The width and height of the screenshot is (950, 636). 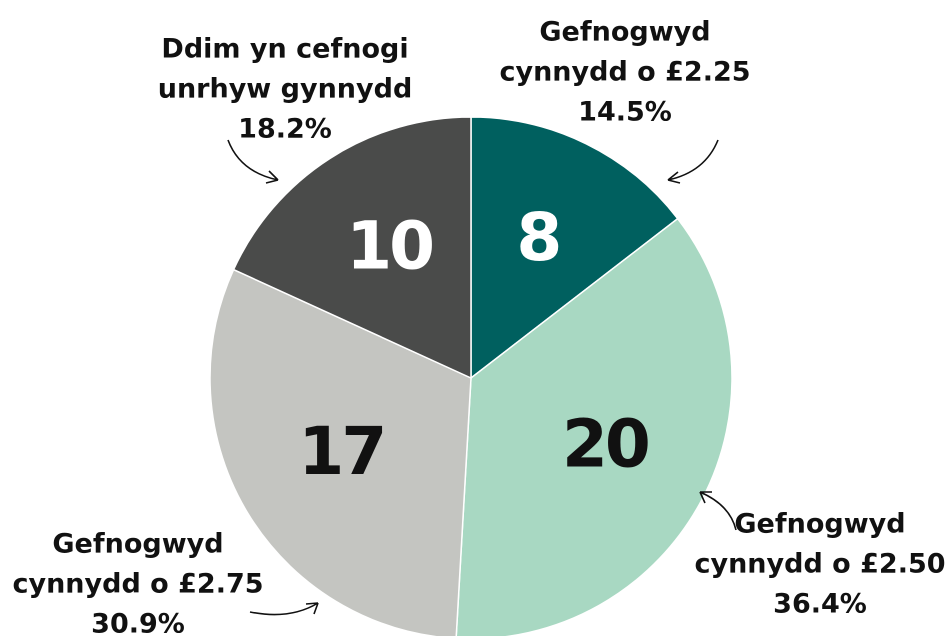 I want to click on percent-label: 36.4%, so click(x=820, y=604).